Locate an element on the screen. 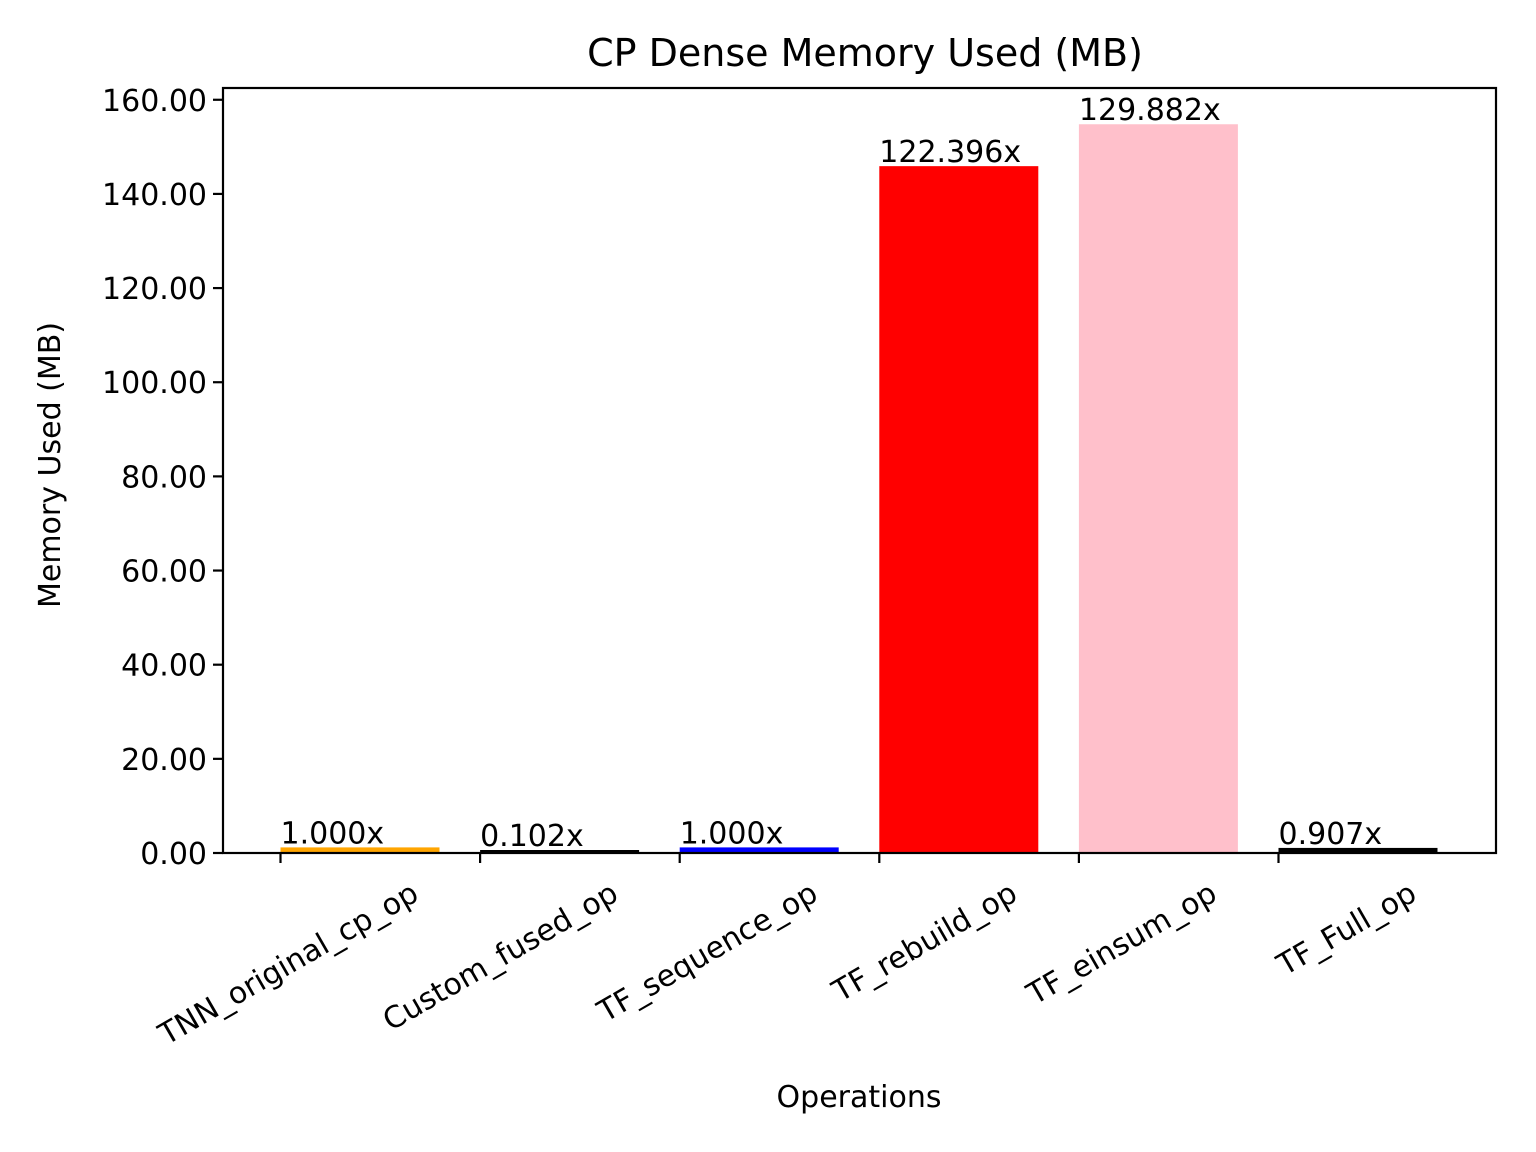 This screenshot has width=1536, height=1152. bar-TF_rebuild_op is located at coordinates (959, 509).